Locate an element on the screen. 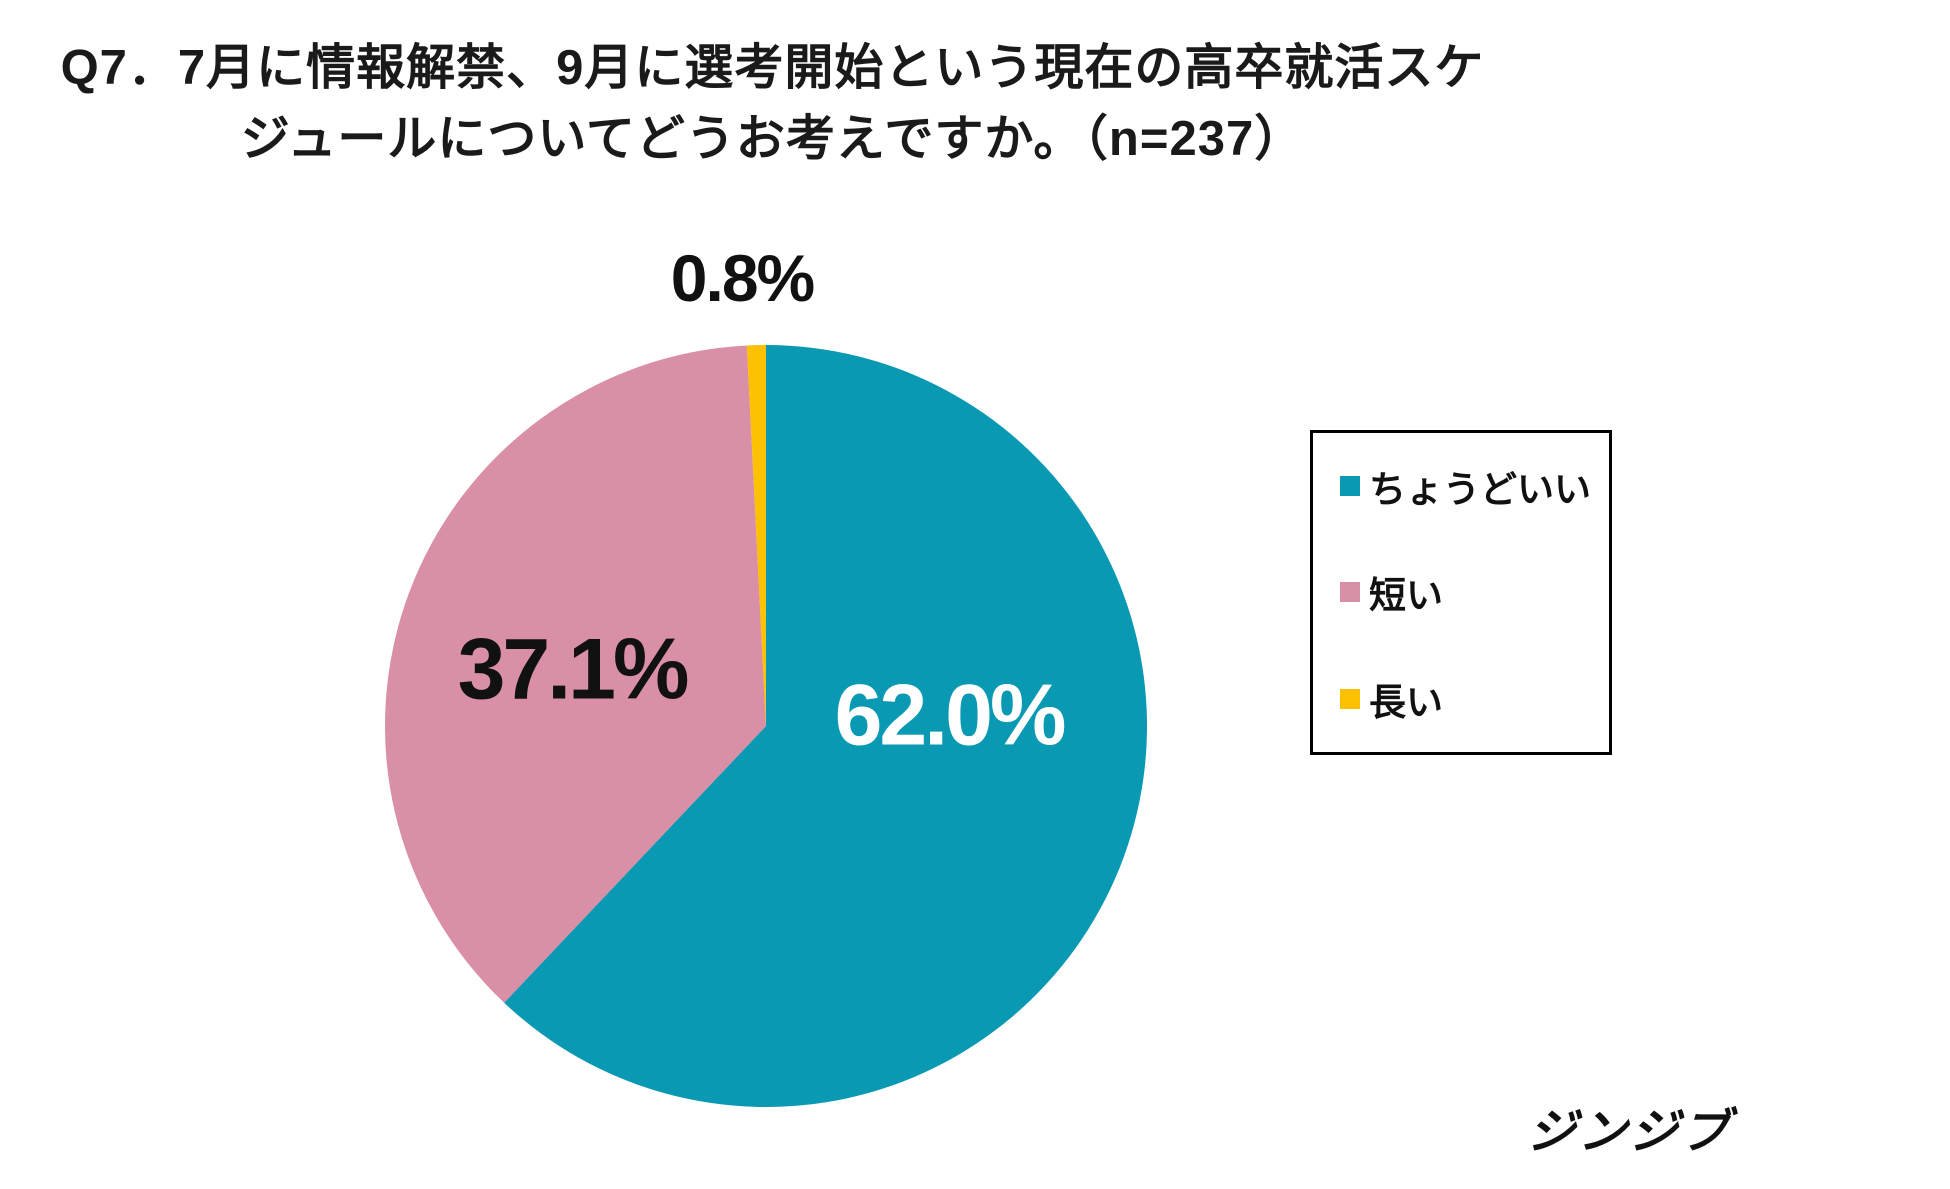 This screenshot has width=1950, height=1189. data-label-mijikai: 37.1% is located at coordinates (573, 669).